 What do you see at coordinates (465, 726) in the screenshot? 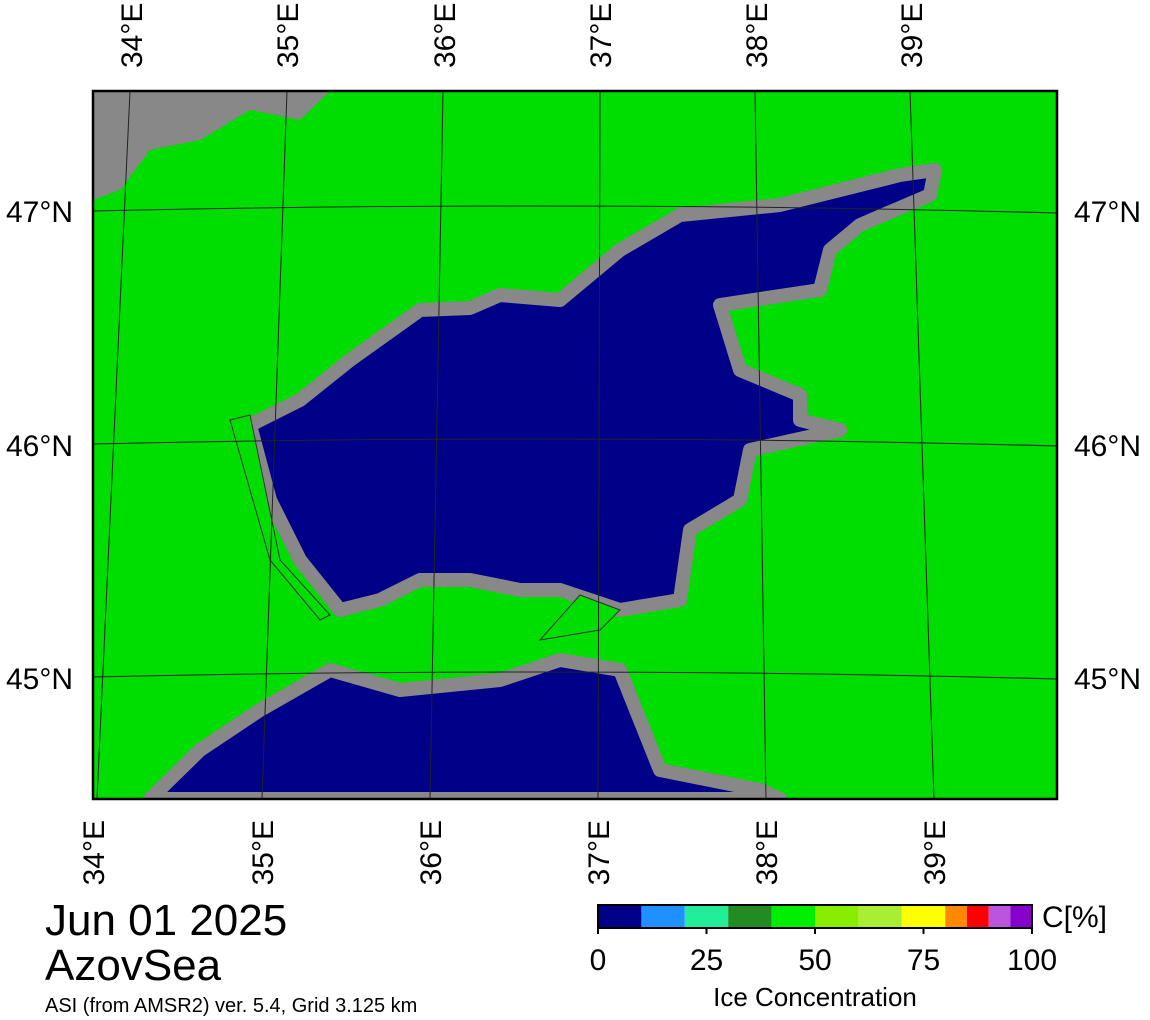
I see `black-sea` at bounding box center [465, 726].